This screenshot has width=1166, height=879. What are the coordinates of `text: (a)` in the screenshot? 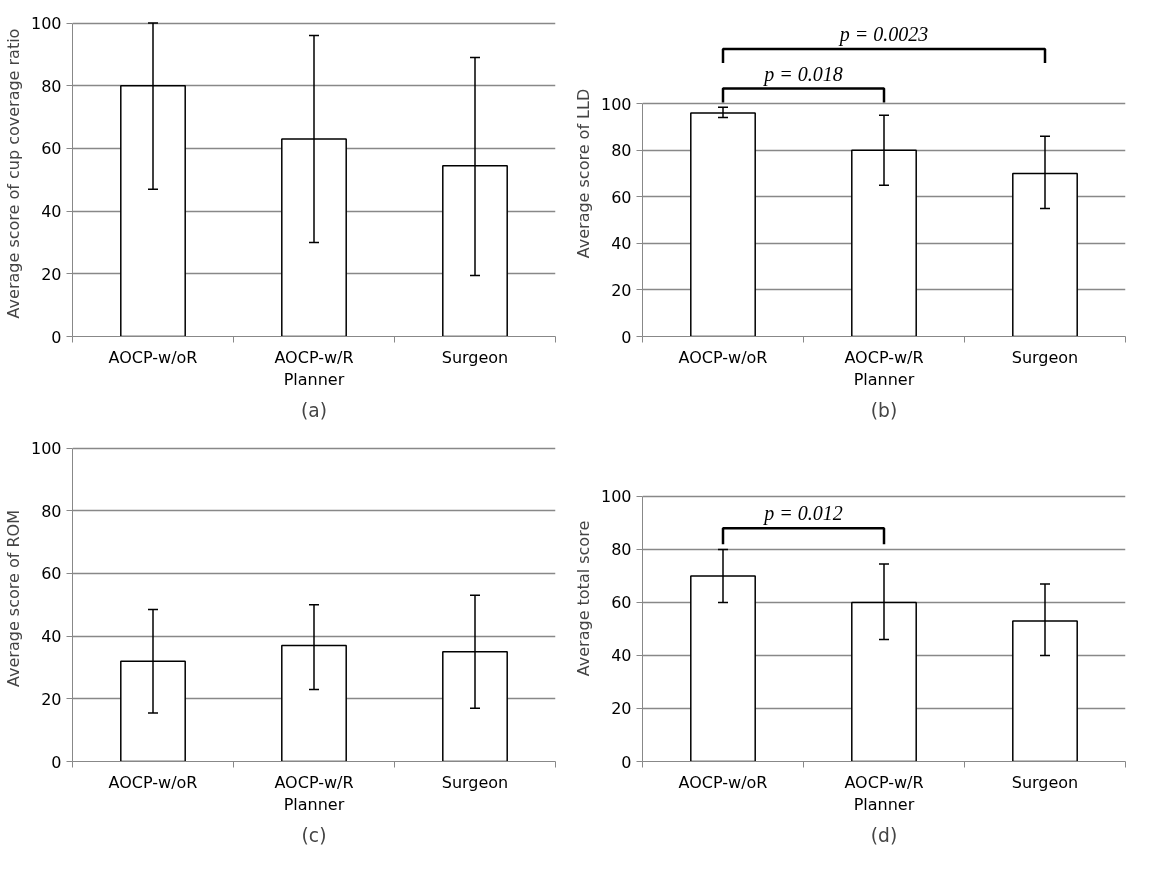 It's located at (314, 410).